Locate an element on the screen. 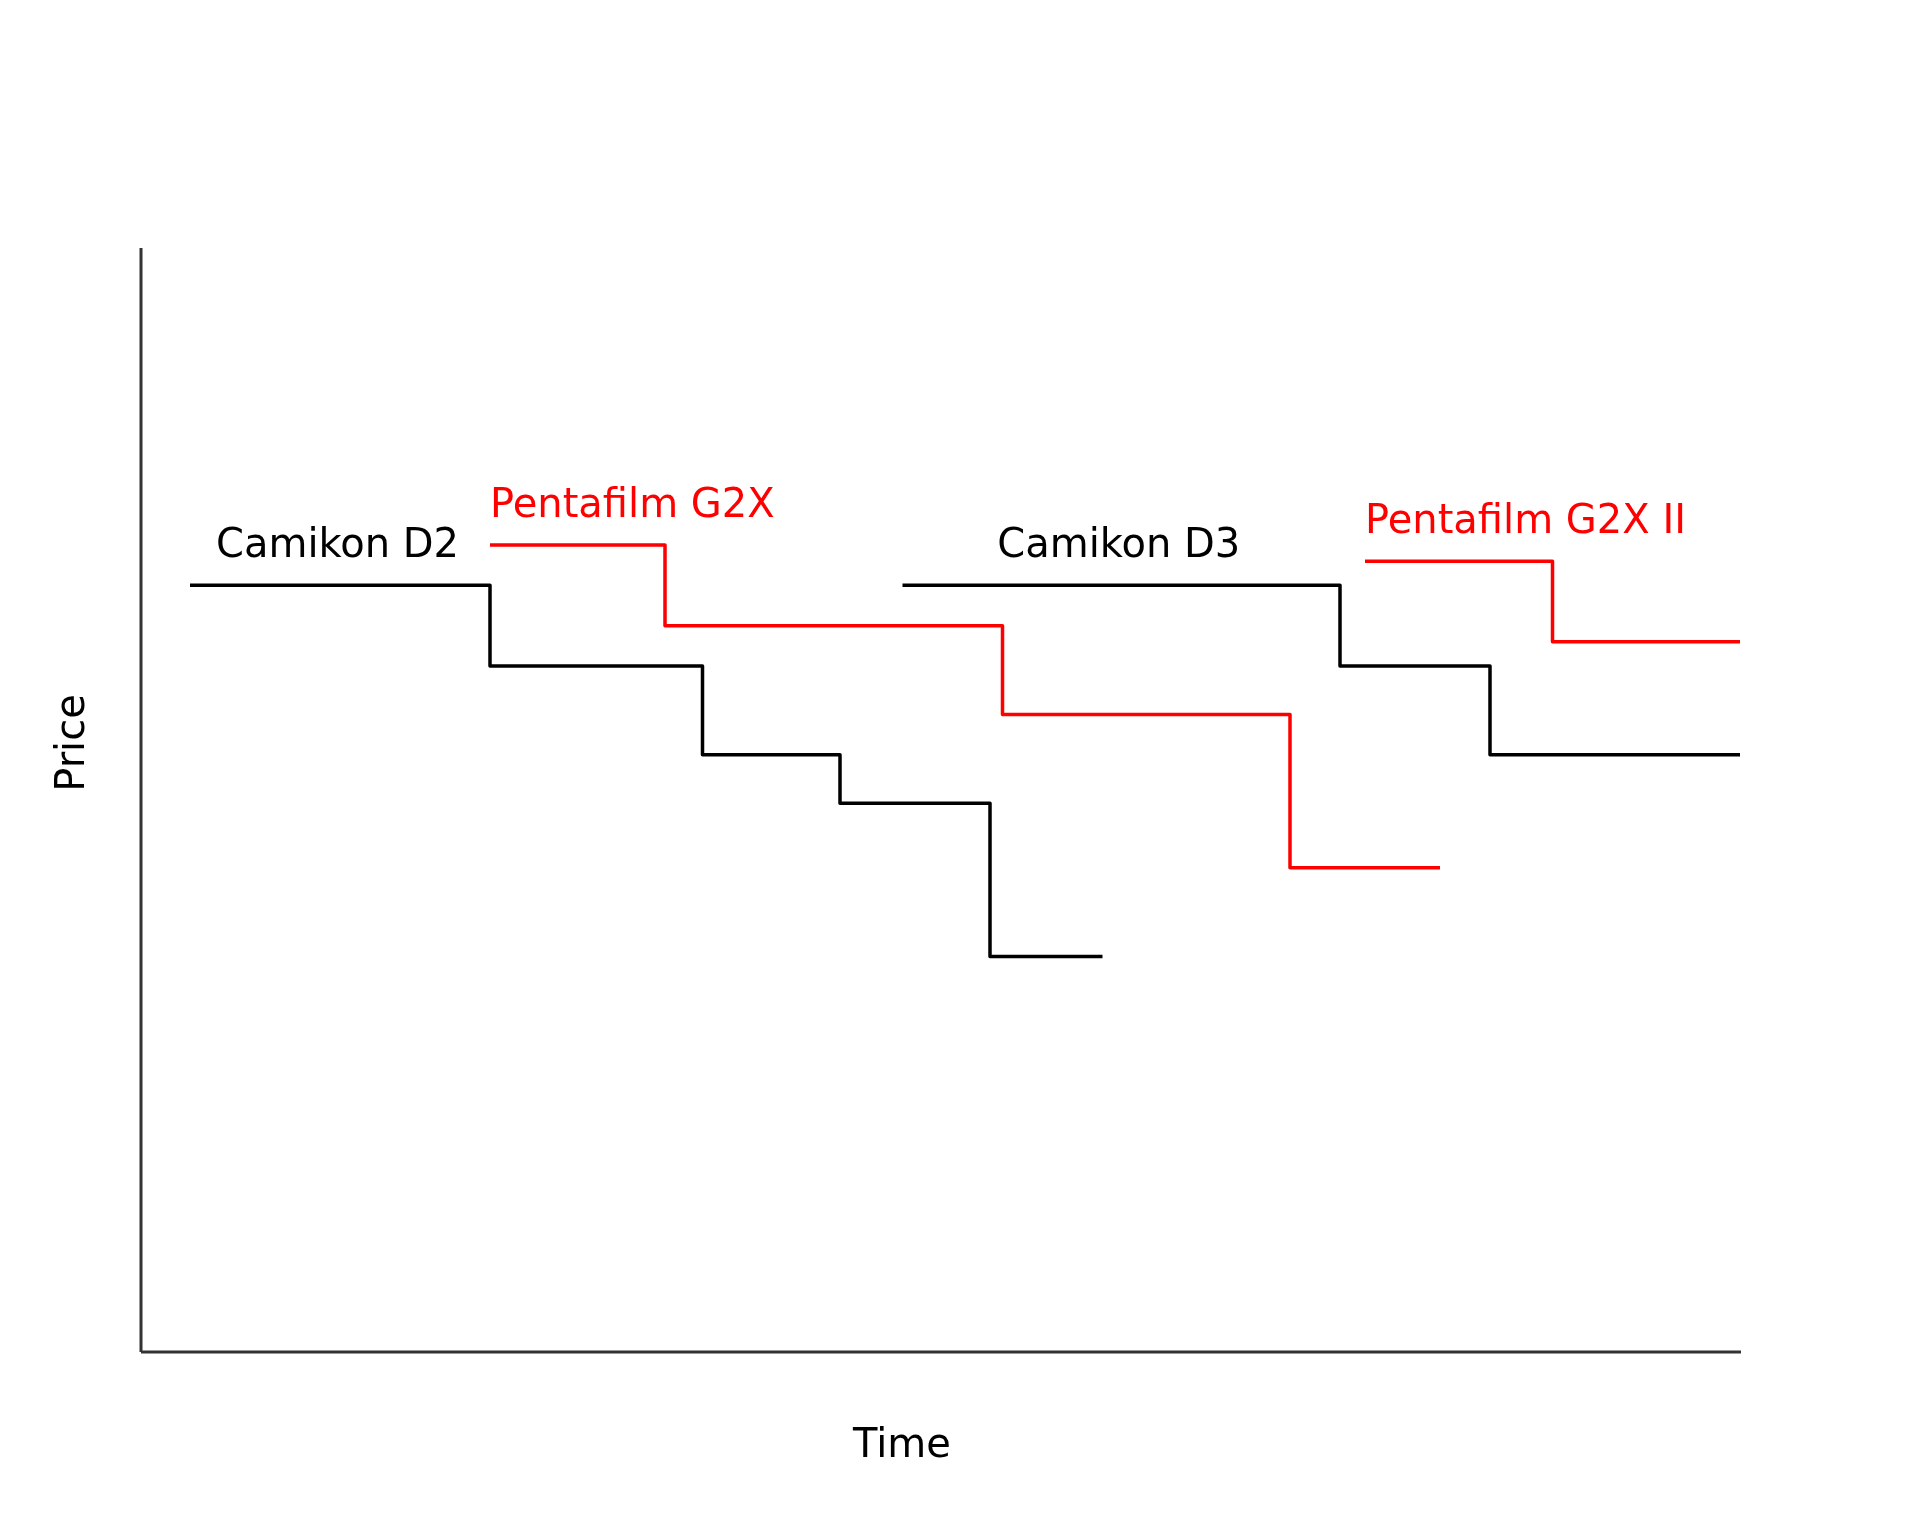 The image size is (1920, 1532). series-label: Pentafilm G2X is located at coordinates (632, 503).